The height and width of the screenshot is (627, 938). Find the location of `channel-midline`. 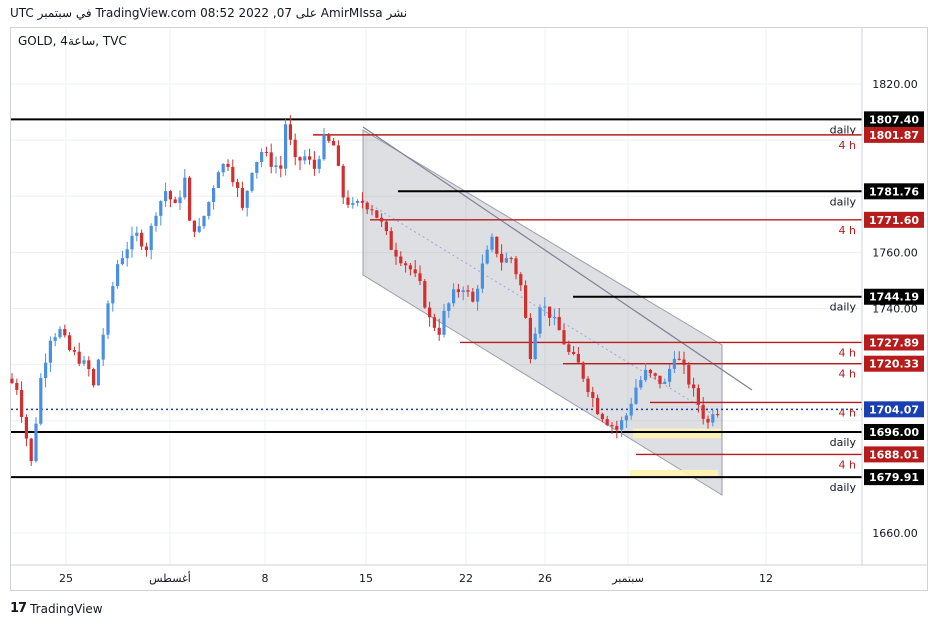

channel-midline is located at coordinates (542, 310).